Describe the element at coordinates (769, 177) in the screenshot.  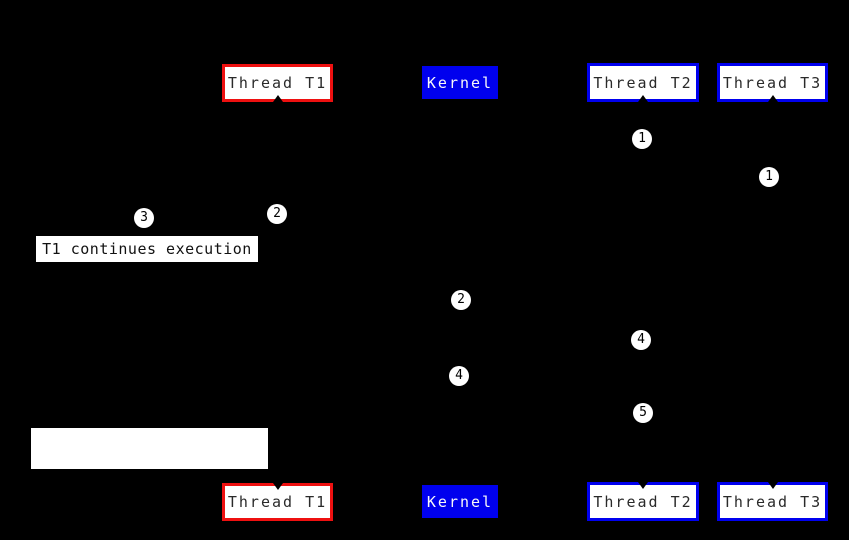
I see `step-1-marker-thread-t3: 1` at that location.